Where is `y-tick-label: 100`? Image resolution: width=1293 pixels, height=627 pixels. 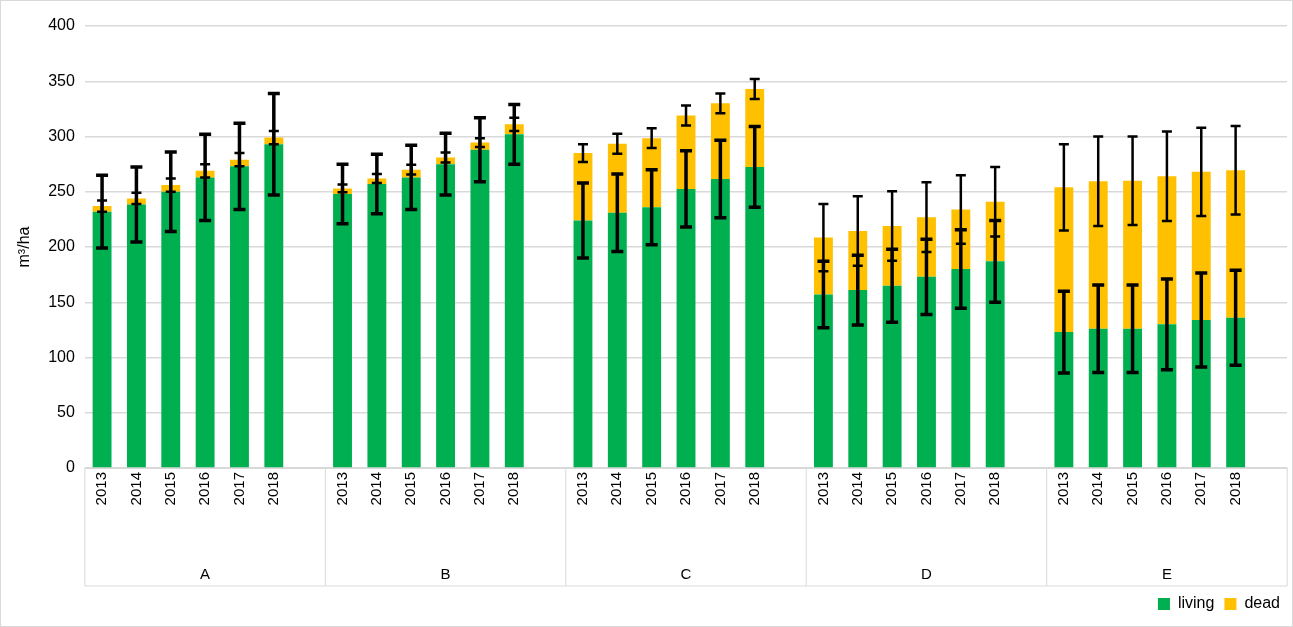 y-tick-label: 100 is located at coordinates (61, 356).